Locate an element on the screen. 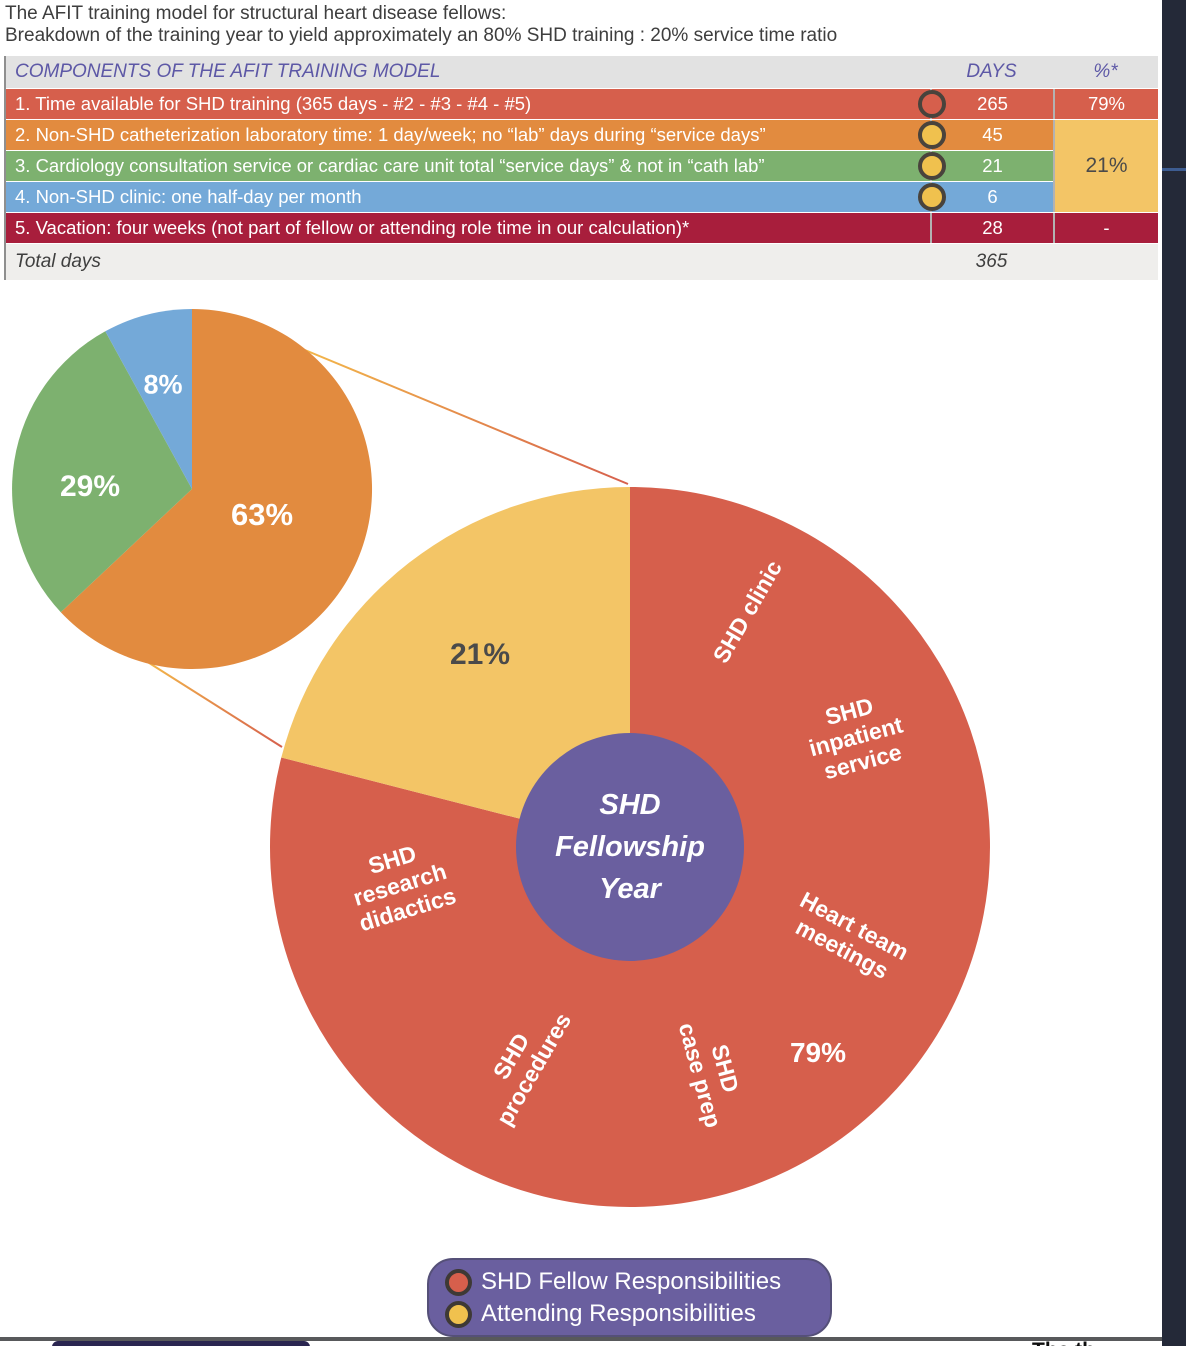 The image size is (1186, 1346). row-days: 21 is located at coordinates (991, 166).